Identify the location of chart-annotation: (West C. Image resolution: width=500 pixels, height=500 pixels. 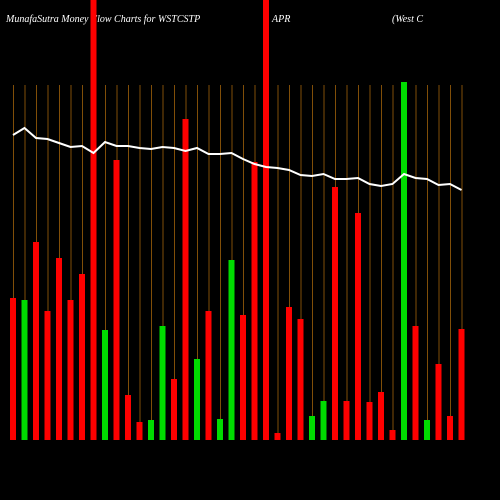
(407, 19).